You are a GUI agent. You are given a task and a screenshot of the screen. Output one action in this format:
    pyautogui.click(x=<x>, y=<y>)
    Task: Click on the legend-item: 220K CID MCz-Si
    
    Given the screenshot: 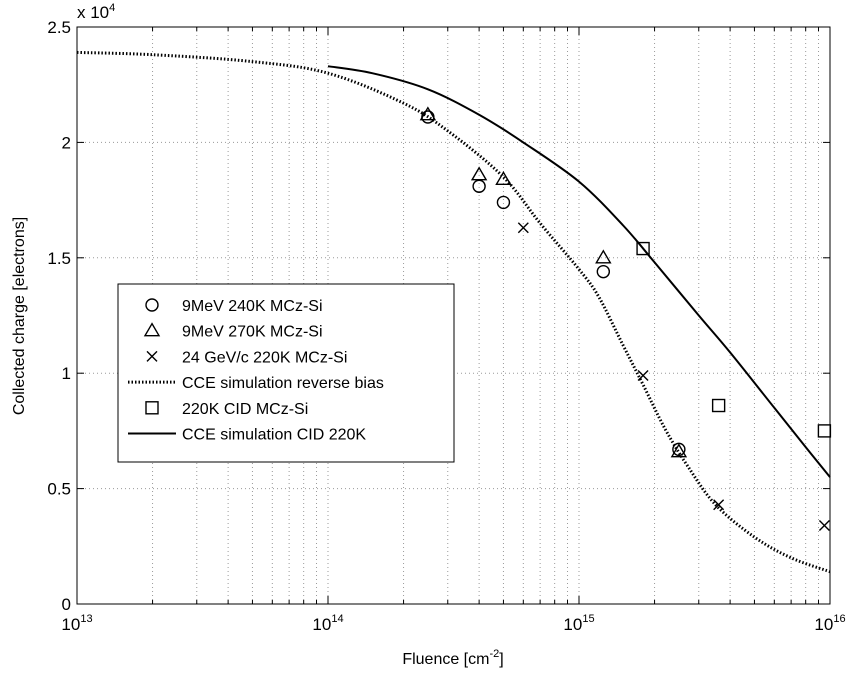 What is the action you would take?
    pyautogui.click(x=226, y=409)
    